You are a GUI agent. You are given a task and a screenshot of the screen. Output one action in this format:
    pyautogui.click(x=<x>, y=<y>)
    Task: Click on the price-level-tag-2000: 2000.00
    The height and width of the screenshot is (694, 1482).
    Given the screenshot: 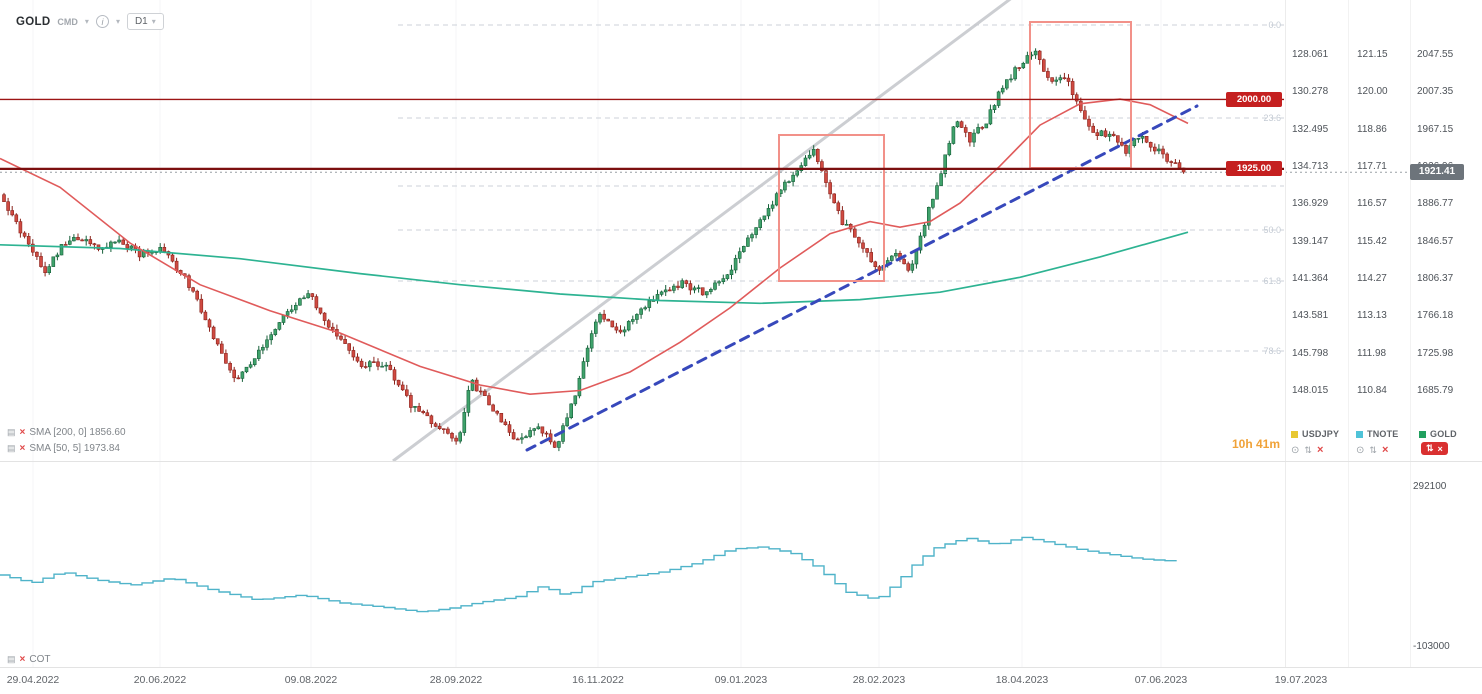 What is the action you would take?
    pyautogui.click(x=1254, y=99)
    